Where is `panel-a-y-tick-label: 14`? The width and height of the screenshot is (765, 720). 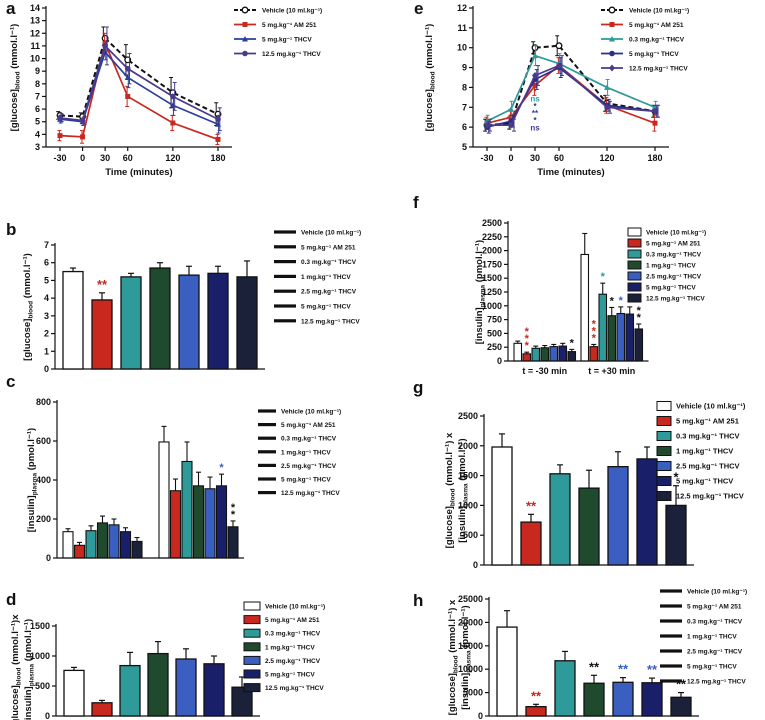
panel-a-y-tick-label: 14 is located at coordinates (35, 8).